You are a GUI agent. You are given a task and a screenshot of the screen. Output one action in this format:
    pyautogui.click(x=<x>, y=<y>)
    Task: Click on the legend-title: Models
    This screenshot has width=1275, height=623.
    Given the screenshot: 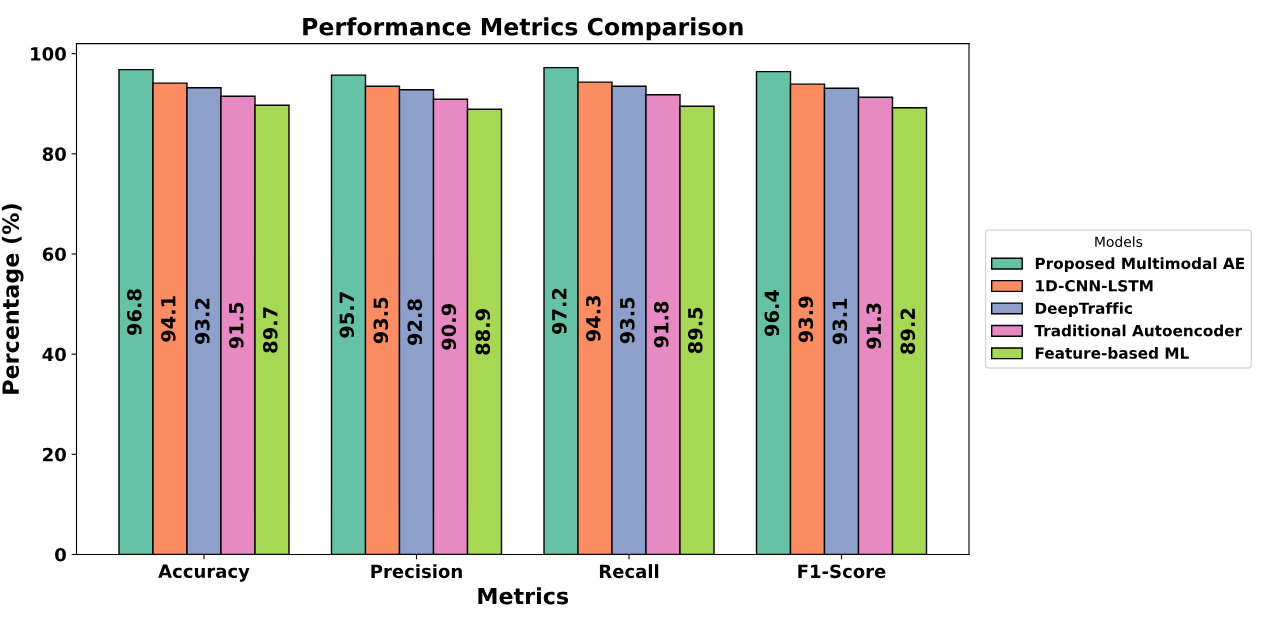 What is the action you would take?
    pyautogui.click(x=1119, y=242)
    